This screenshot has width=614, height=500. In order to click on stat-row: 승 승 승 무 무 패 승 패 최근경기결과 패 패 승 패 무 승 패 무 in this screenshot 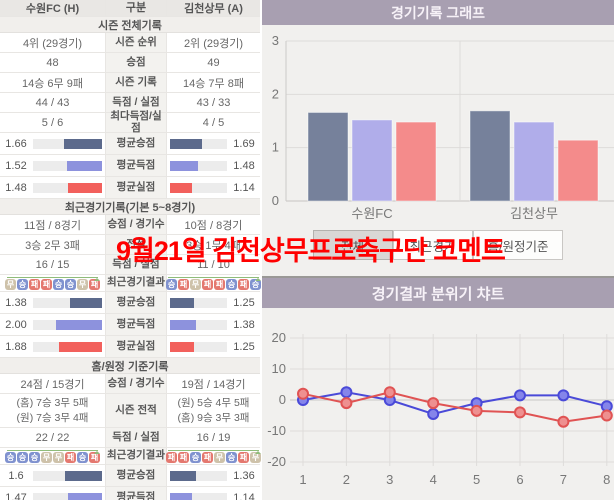, I will do `click(130, 456)`.